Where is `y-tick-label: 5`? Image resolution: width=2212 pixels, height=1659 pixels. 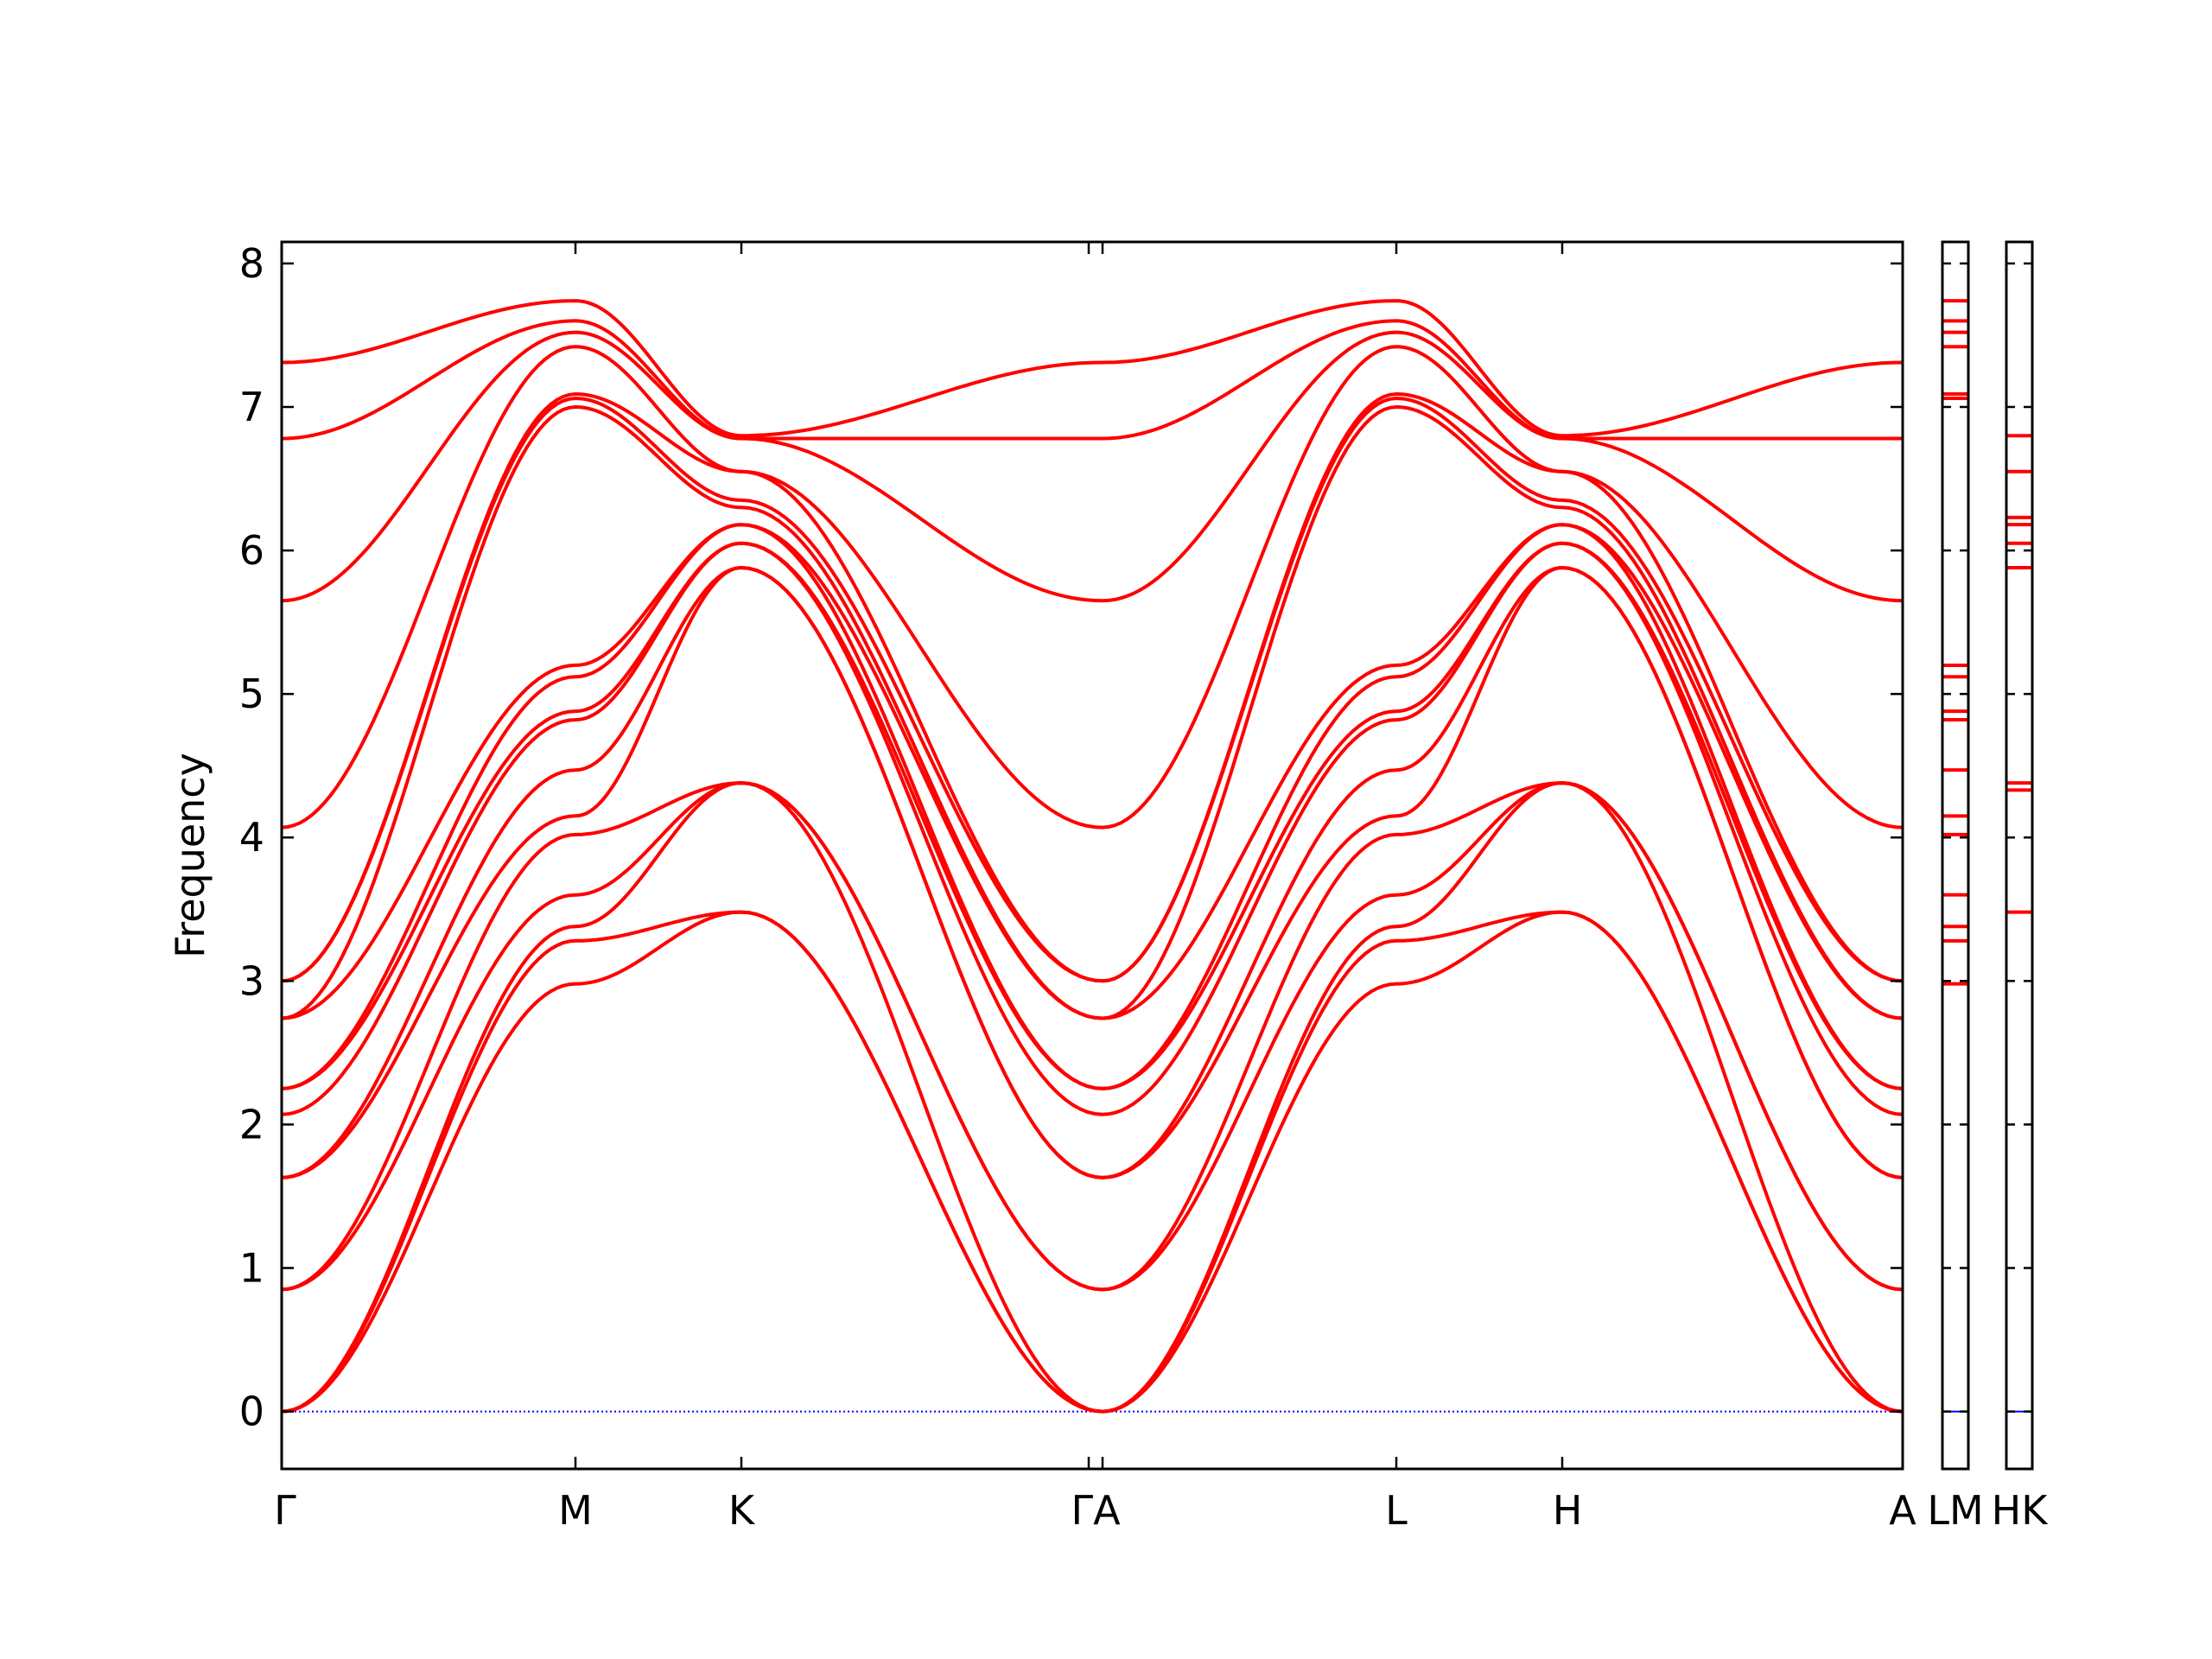
y-tick-label: 5 is located at coordinates (251, 694).